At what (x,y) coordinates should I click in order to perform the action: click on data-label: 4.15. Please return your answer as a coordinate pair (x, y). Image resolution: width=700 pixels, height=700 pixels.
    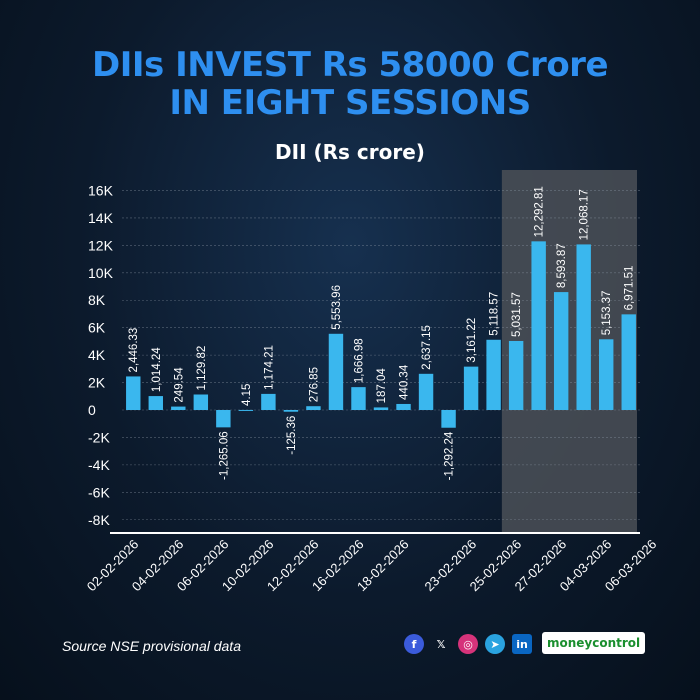
    Looking at the image, I should click on (247, 395).